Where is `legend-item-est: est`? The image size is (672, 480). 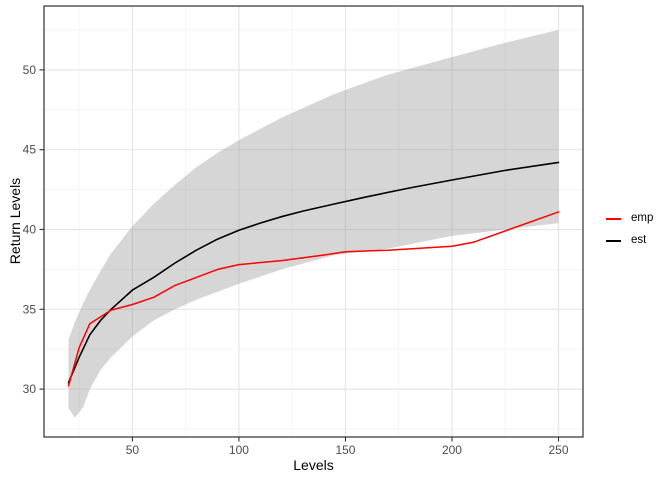 legend-item-est: est is located at coordinates (629, 240).